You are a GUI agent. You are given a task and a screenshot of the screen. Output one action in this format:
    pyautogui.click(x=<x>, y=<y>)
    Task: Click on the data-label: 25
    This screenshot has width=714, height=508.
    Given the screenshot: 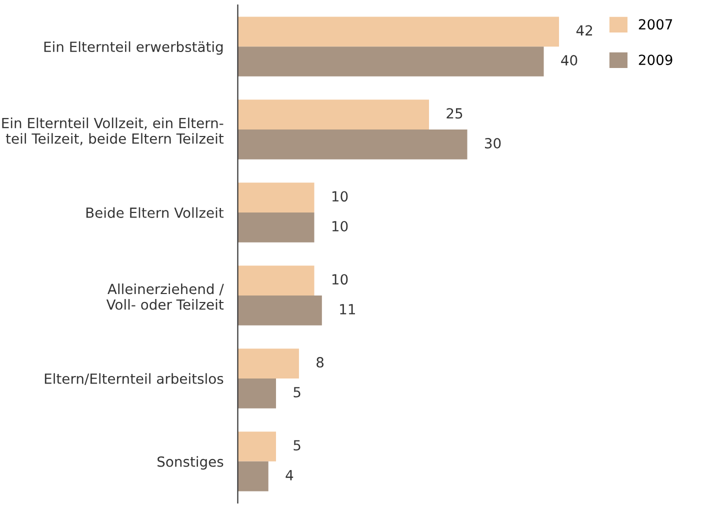 What is the action you would take?
    pyautogui.click(x=454, y=113)
    